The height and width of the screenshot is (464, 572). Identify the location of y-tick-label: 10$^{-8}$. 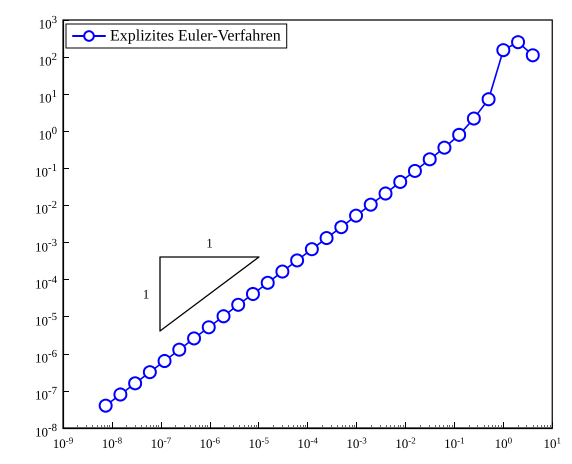
(45, 431).